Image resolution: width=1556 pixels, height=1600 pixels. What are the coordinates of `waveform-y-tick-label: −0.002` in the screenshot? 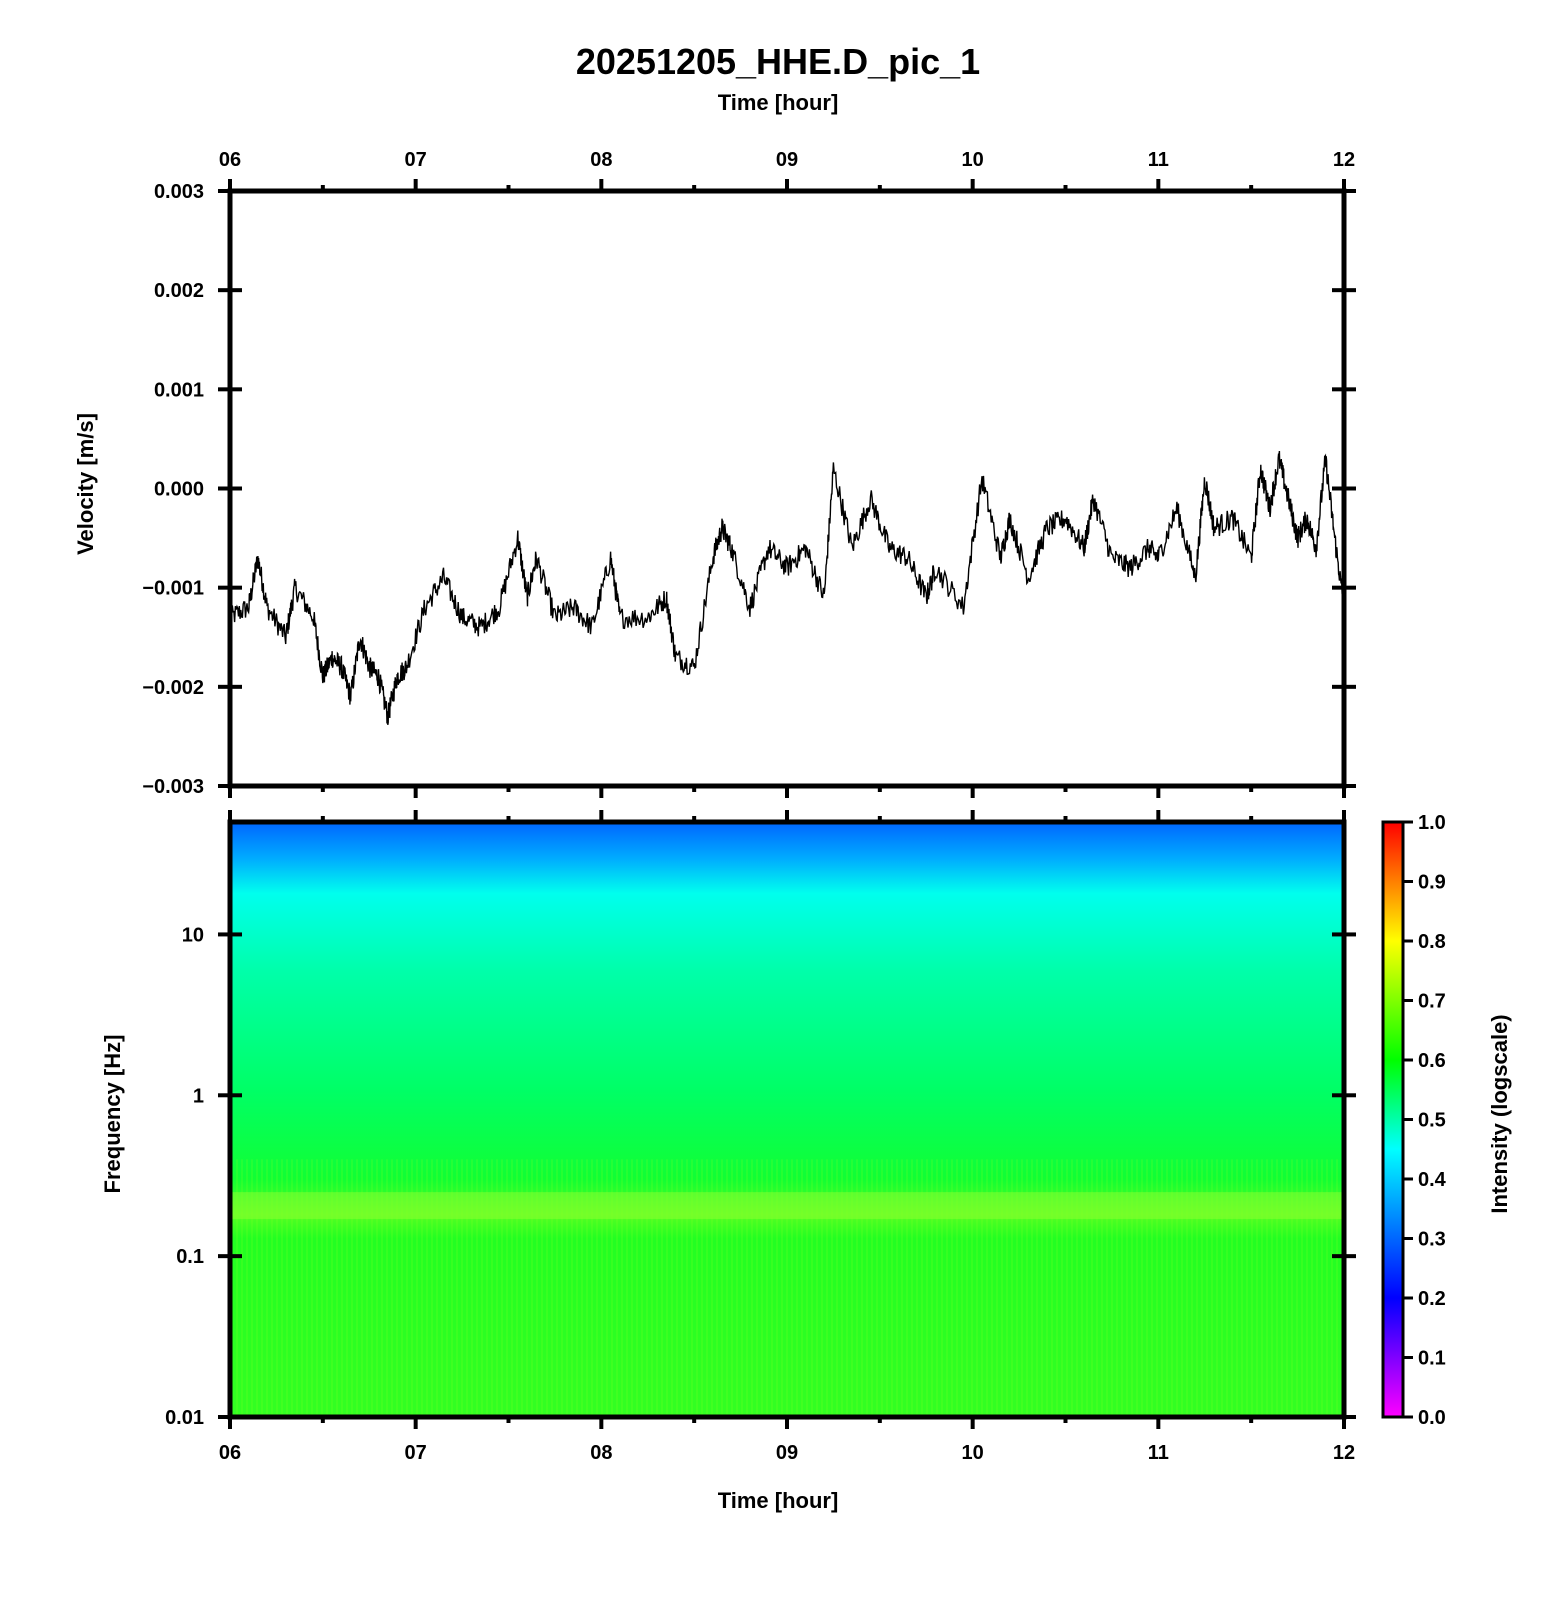 It's located at (173, 688).